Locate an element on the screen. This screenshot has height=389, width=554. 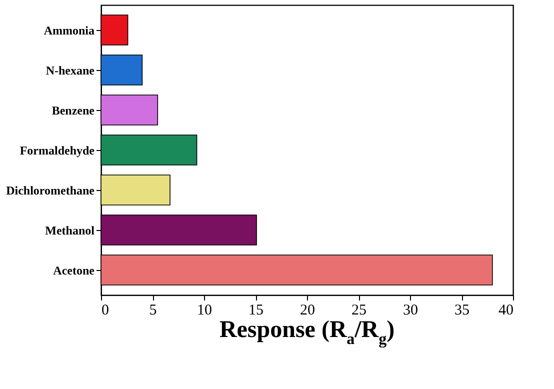
y-tick-label: Ammonia is located at coordinates (69, 31).